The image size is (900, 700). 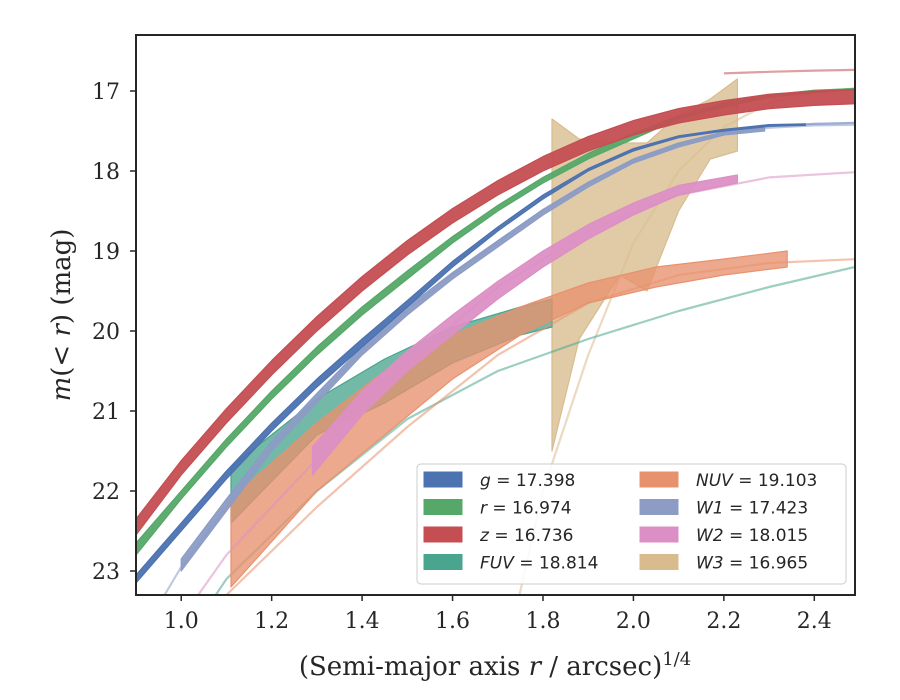 What do you see at coordinates (106, 572) in the screenshot?
I see `y-tick-label: 23` at bounding box center [106, 572].